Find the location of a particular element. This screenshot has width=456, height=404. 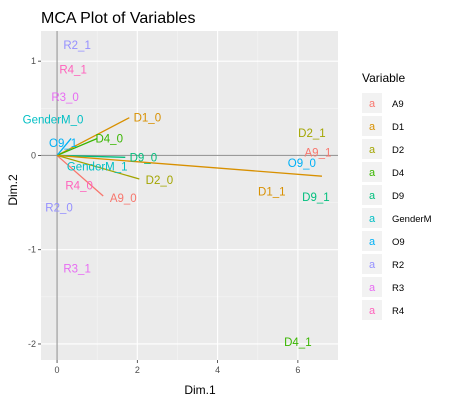

legend-label: GenderM is located at coordinates (412, 219).